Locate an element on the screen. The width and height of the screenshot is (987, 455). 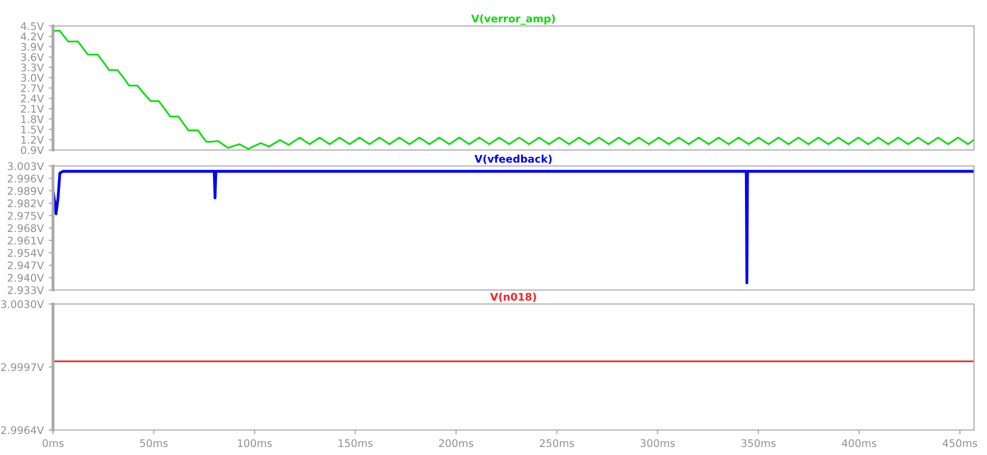
y-tick-label: 2.7V is located at coordinates (32, 88).